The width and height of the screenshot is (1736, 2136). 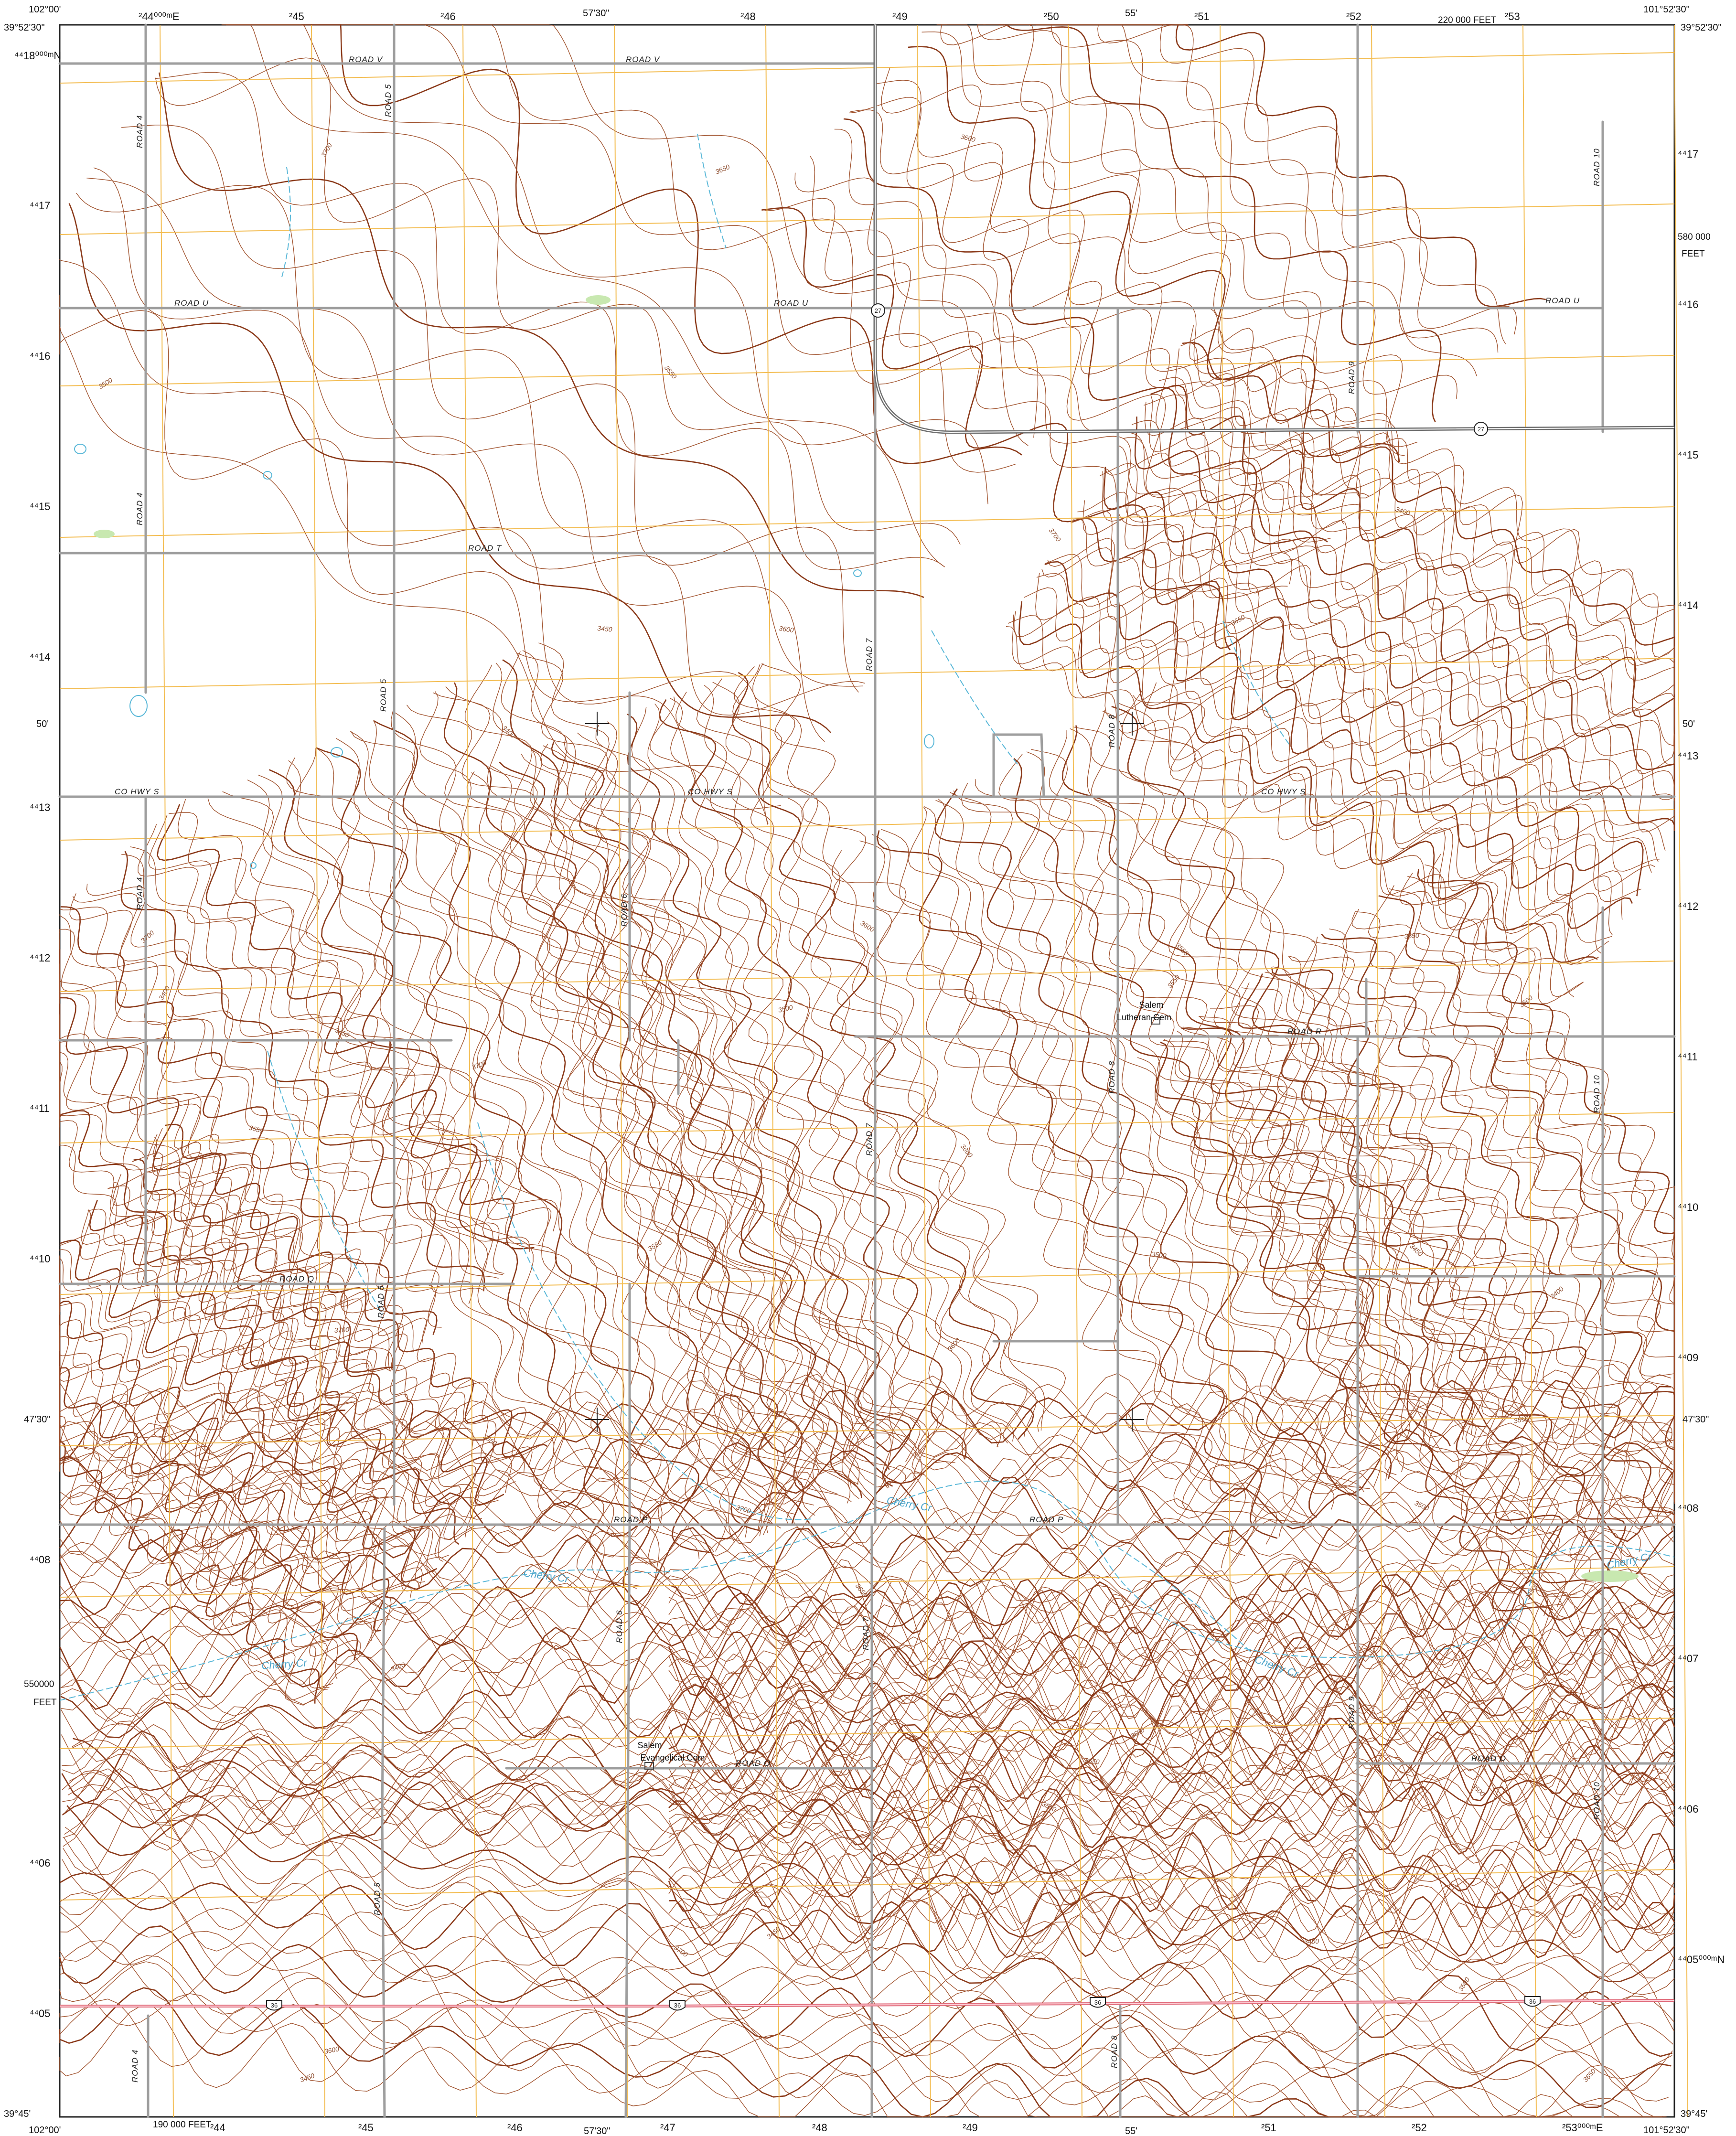 What do you see at coordinates (1582, 2128) in the screenshot?
I see `bottom-easting-label: ²53⁰⁰⁰ᵐE` at bounding box center [1582, 2128].